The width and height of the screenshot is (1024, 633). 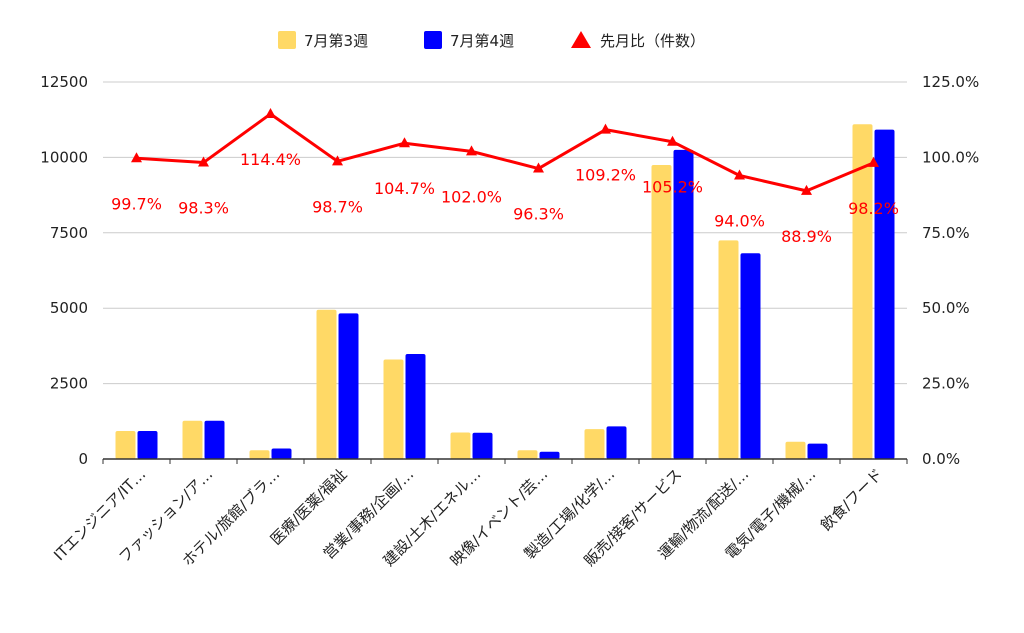 I want to click on right-tick-label: 125.0%, so click(x=950, y=82).